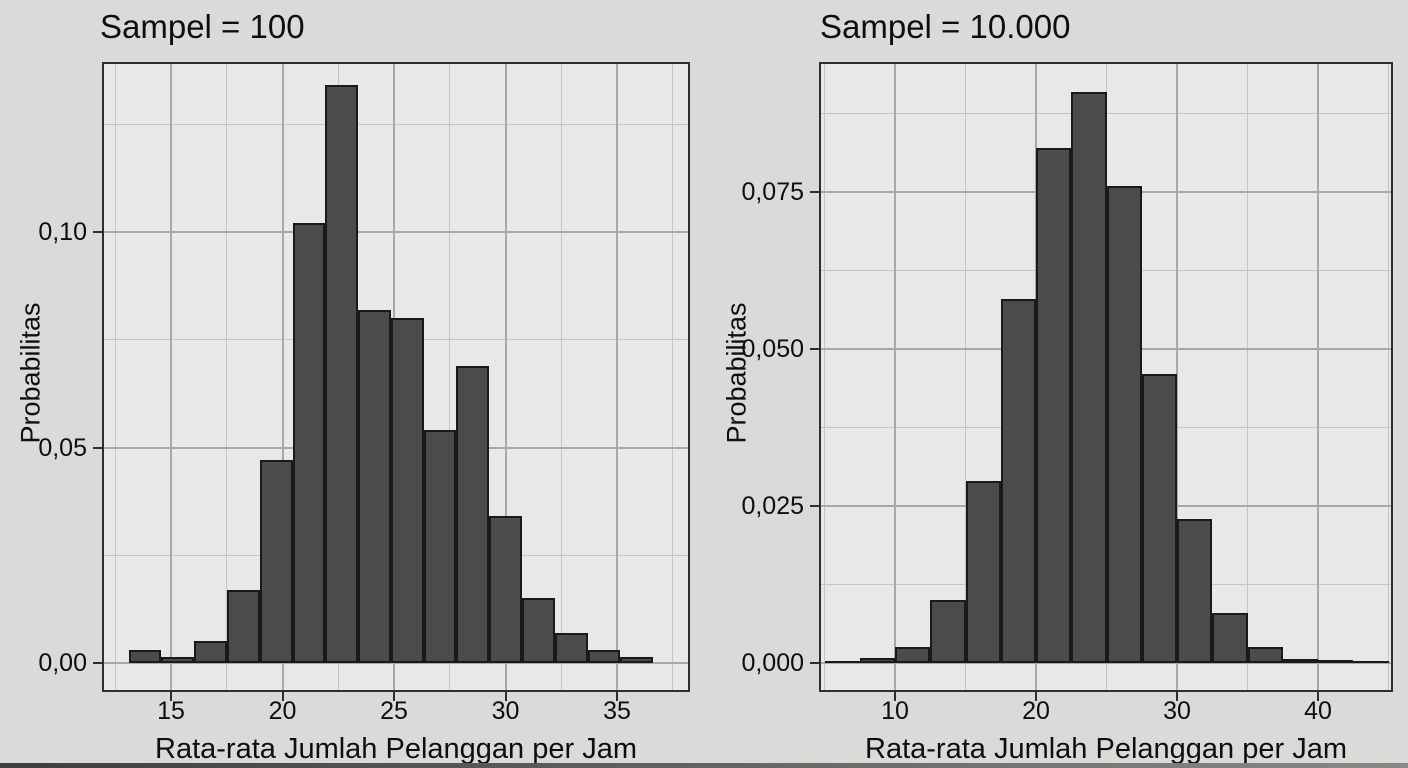 The height and width of the screenshot is (768, 1408). Describe the element at coordinates (772, 349) in the screenshot. I see `y-tick-label: 0,050` at that location.